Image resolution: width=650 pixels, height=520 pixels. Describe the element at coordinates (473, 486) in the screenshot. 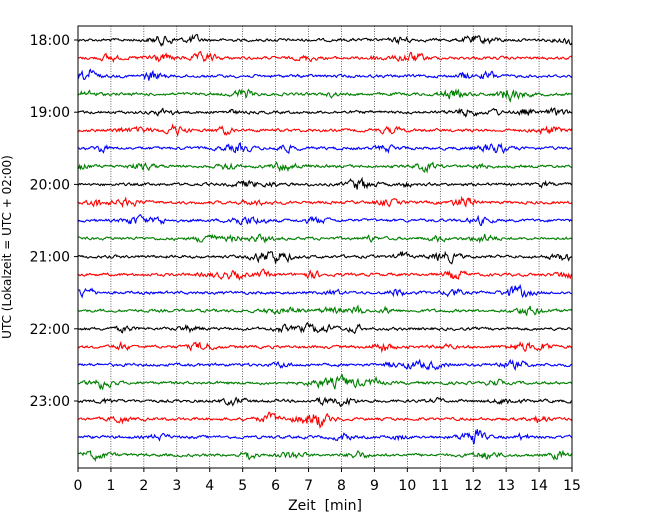

I see `x-tick-label: 12` at that location.